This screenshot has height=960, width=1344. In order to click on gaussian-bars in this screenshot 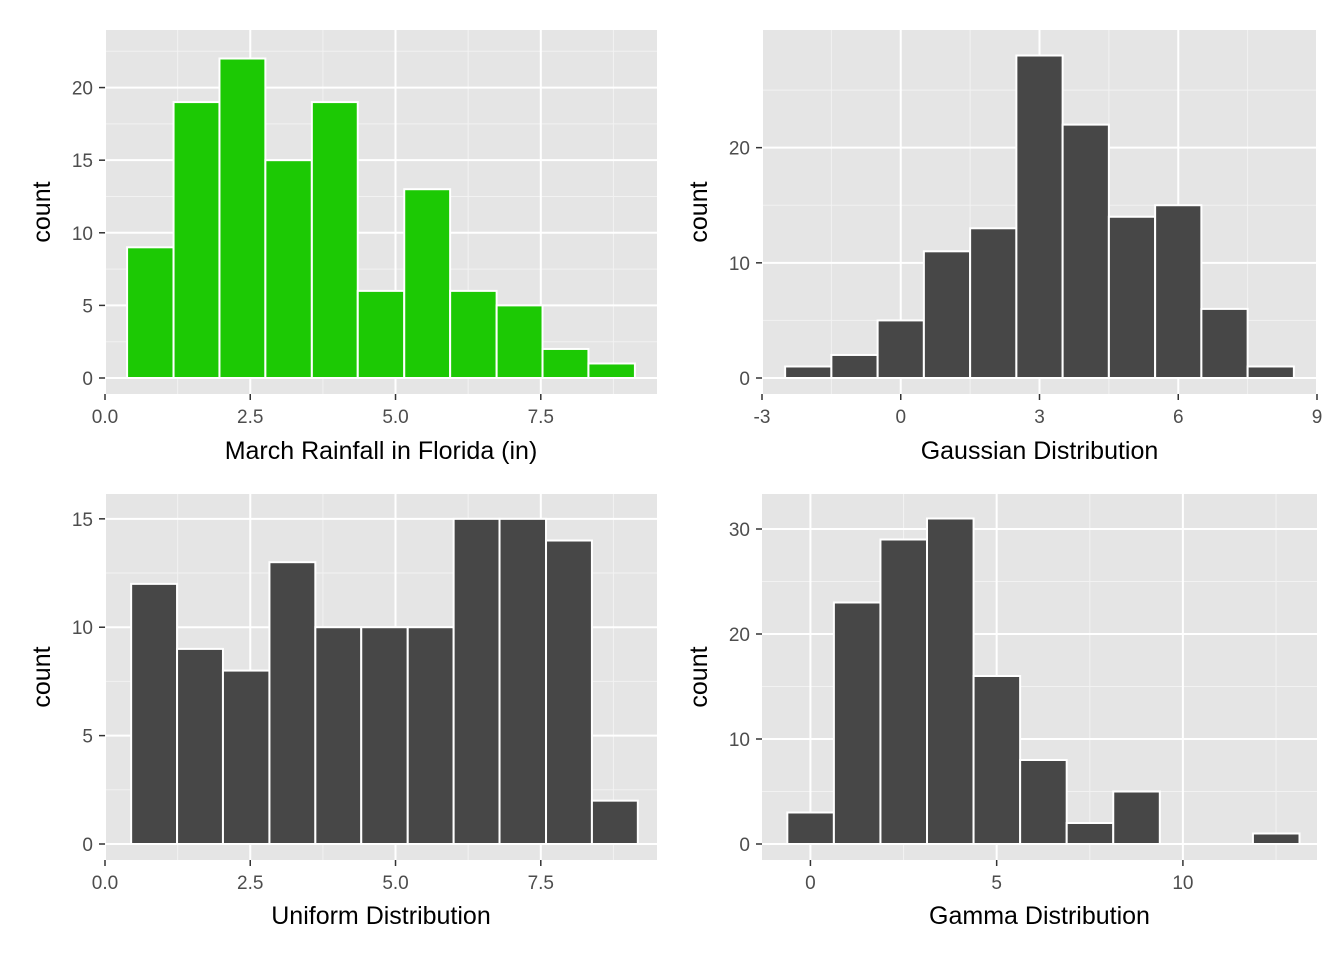, I will do `click(1039, 216)`.